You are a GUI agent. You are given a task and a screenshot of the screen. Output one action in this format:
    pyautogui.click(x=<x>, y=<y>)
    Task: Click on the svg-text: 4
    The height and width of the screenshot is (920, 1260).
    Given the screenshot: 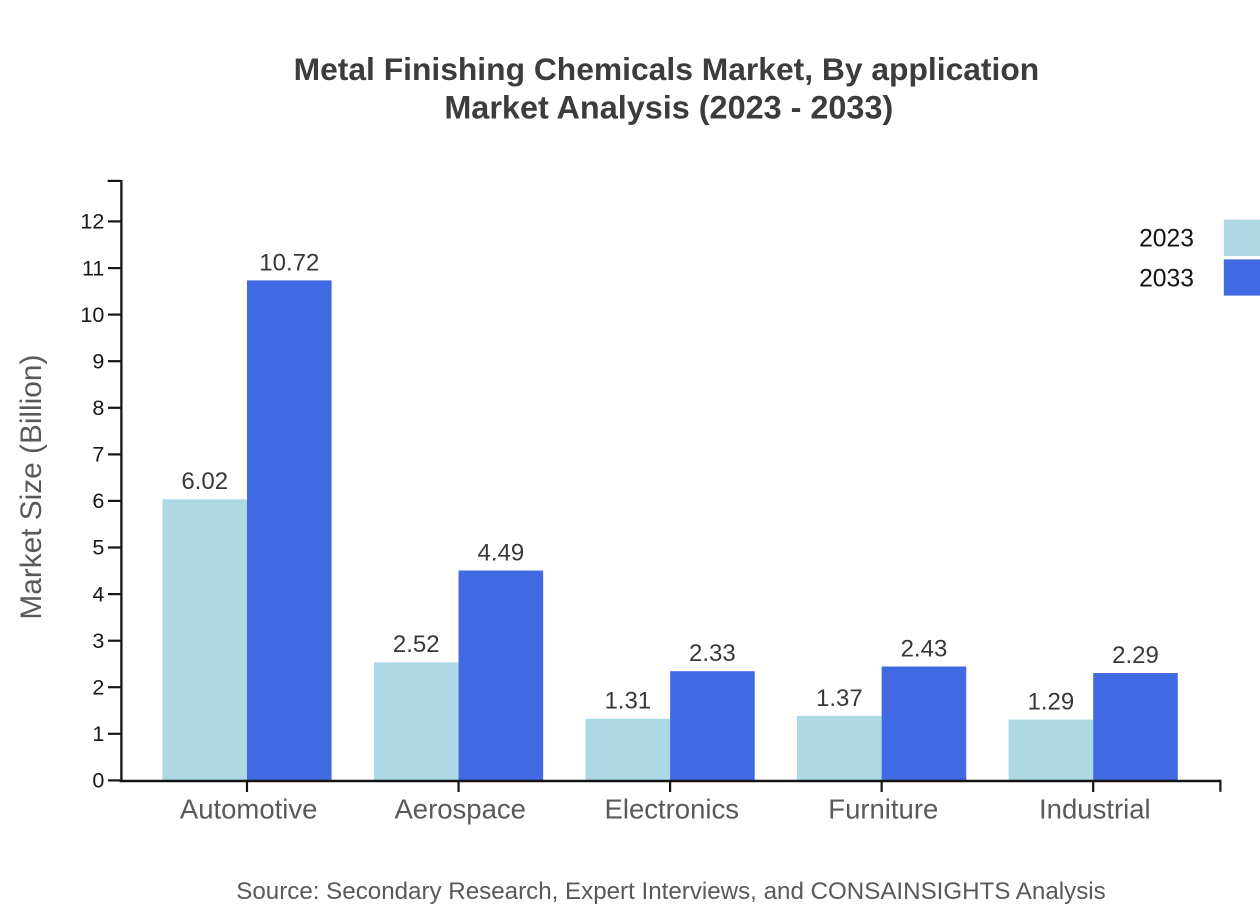 What is the action you would take?
    pyautogui.click(x=98, y=594)
    